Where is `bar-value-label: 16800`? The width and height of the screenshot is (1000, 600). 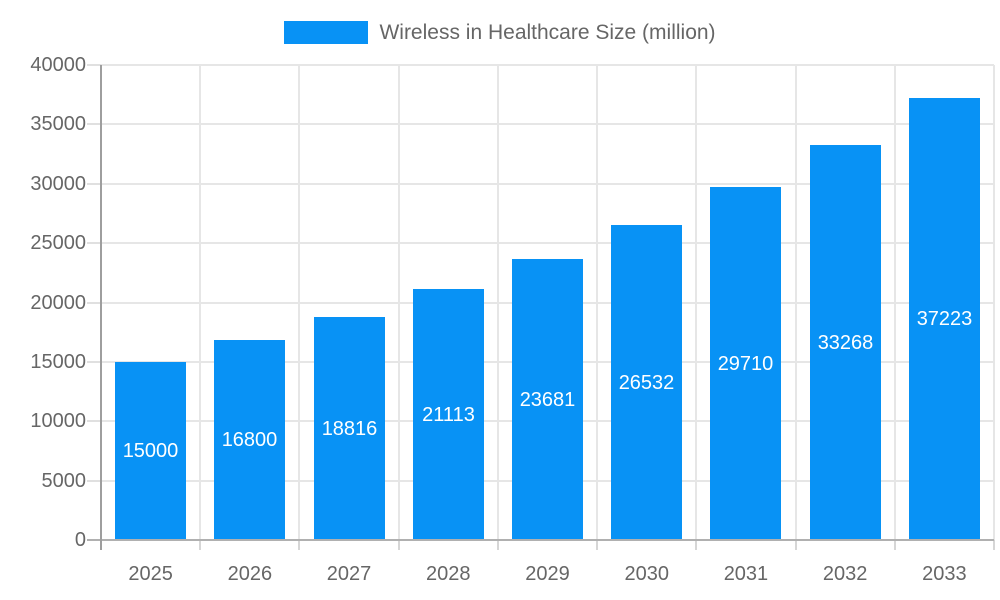 bar-value-label: 16800 is located at coordinates (249, 440).